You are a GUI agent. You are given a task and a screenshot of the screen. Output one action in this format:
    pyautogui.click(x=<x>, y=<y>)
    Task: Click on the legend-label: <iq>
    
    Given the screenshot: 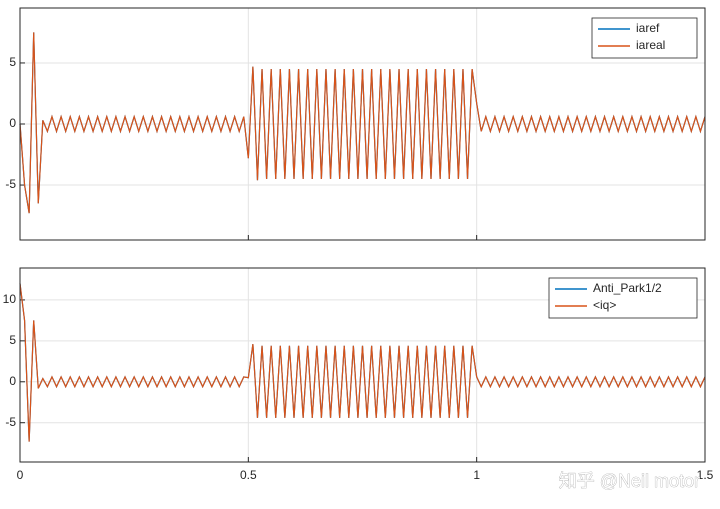 What is the action you would take?
    pyautogui.click(x=604, y=305)
    